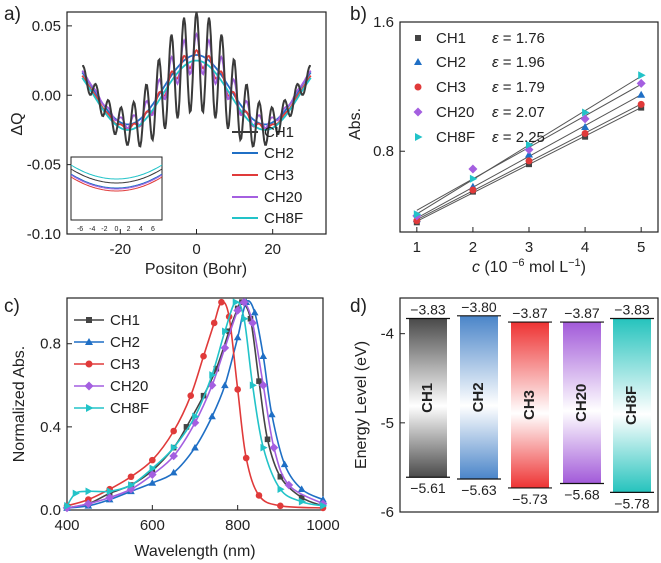  Describe the element at coordinates (361, 405) in the screenshot. I see `panel-d-ylabel: Energy Level (eV)` at that location.